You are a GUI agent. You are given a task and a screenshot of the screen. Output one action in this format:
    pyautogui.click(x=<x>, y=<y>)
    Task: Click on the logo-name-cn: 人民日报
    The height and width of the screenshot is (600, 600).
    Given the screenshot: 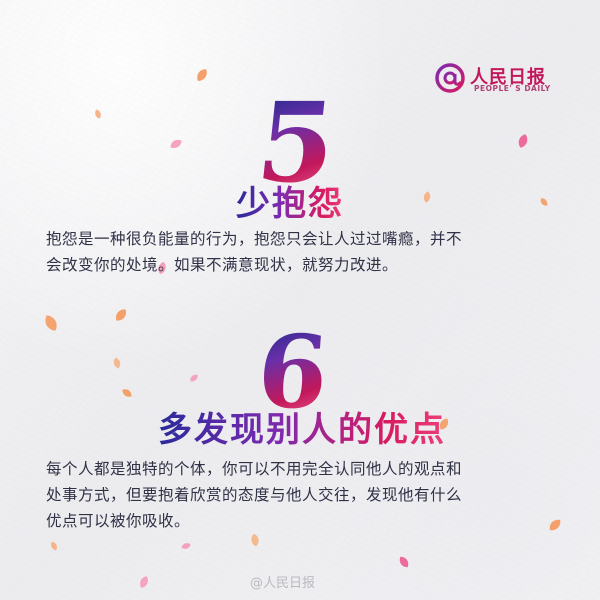 What is the action you would take?
    pyautogui.click(x=508, y=77)
    